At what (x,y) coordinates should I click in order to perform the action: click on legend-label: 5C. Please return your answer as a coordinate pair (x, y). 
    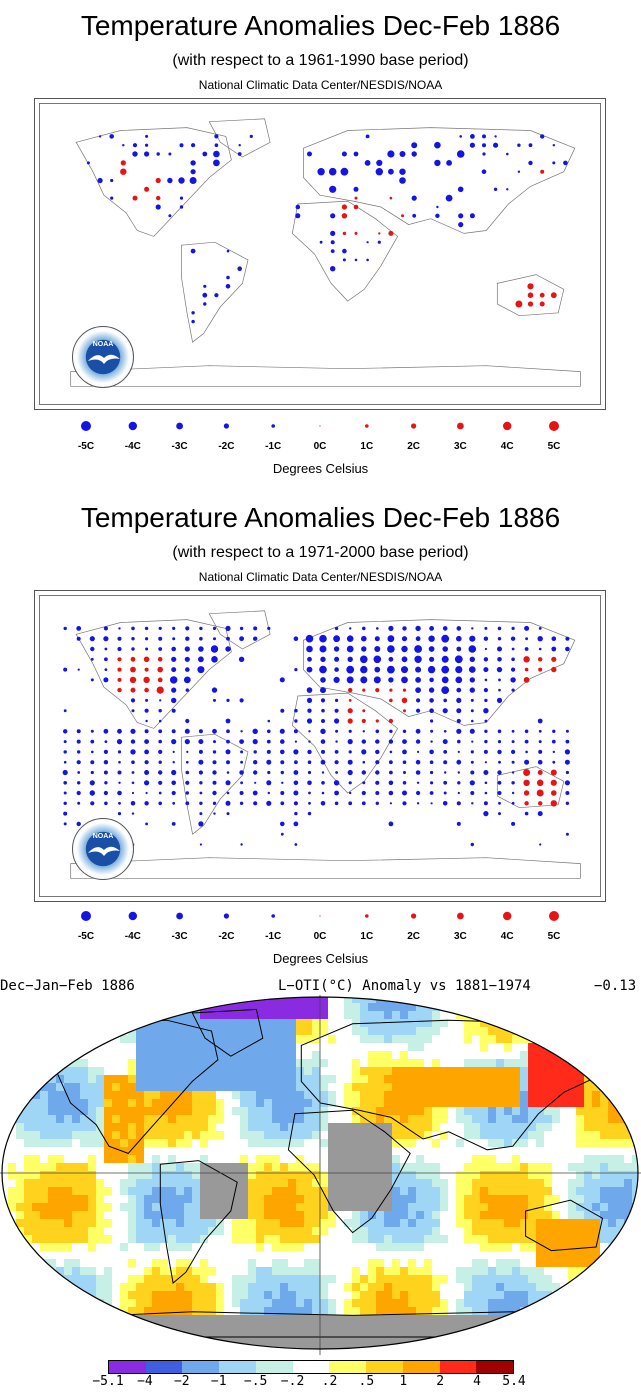
    Looking at the image, I should click on (554, 446).